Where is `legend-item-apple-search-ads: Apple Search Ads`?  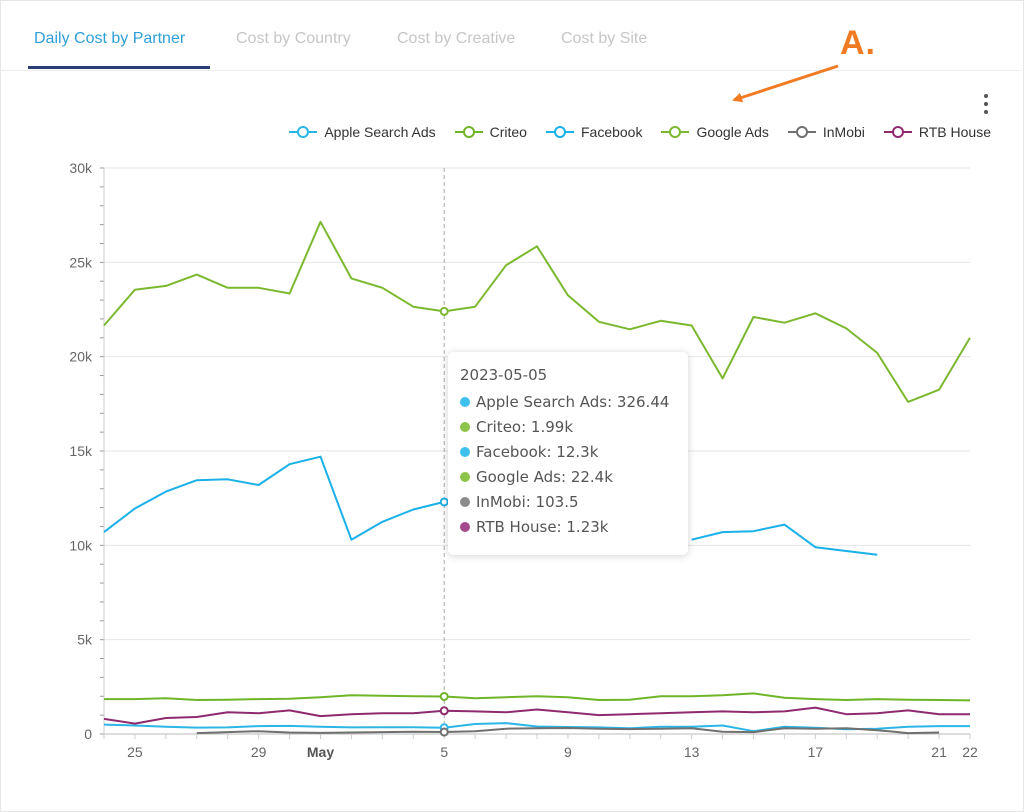 legend-item-apple-search-ads: Apple Search Ads is located at coordinates (362, 132).